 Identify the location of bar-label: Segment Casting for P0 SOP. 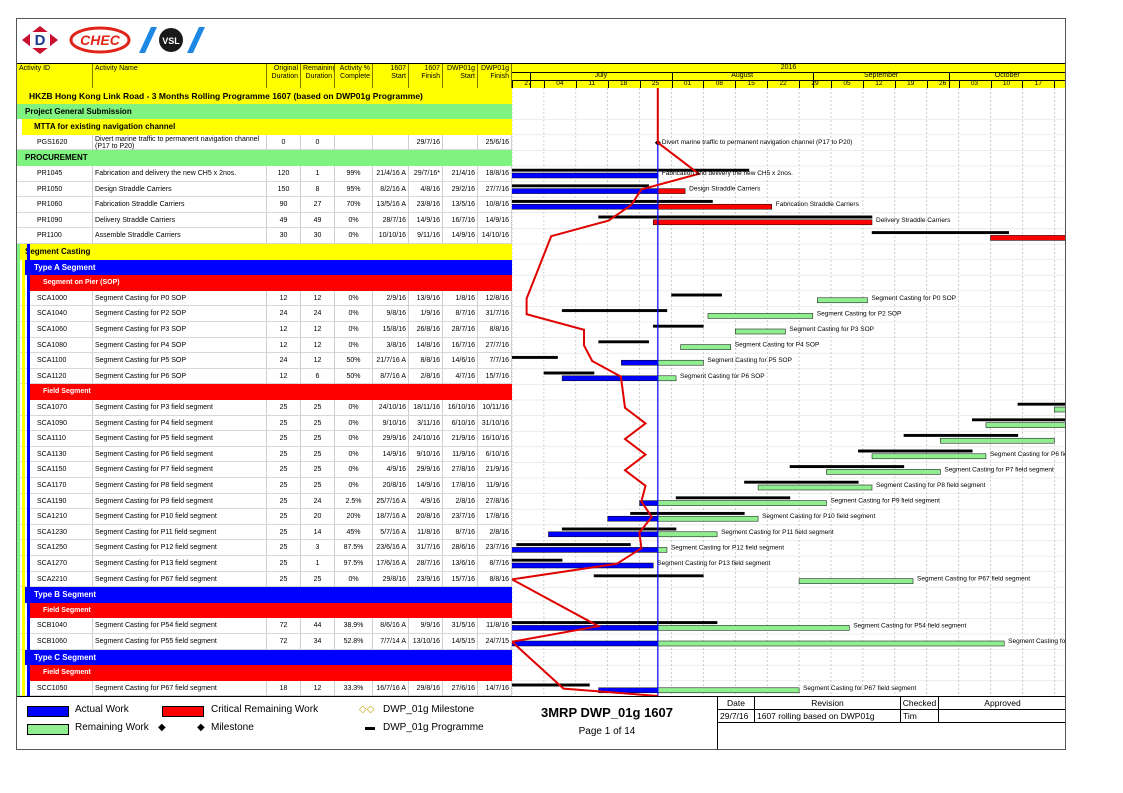
(913, 298).